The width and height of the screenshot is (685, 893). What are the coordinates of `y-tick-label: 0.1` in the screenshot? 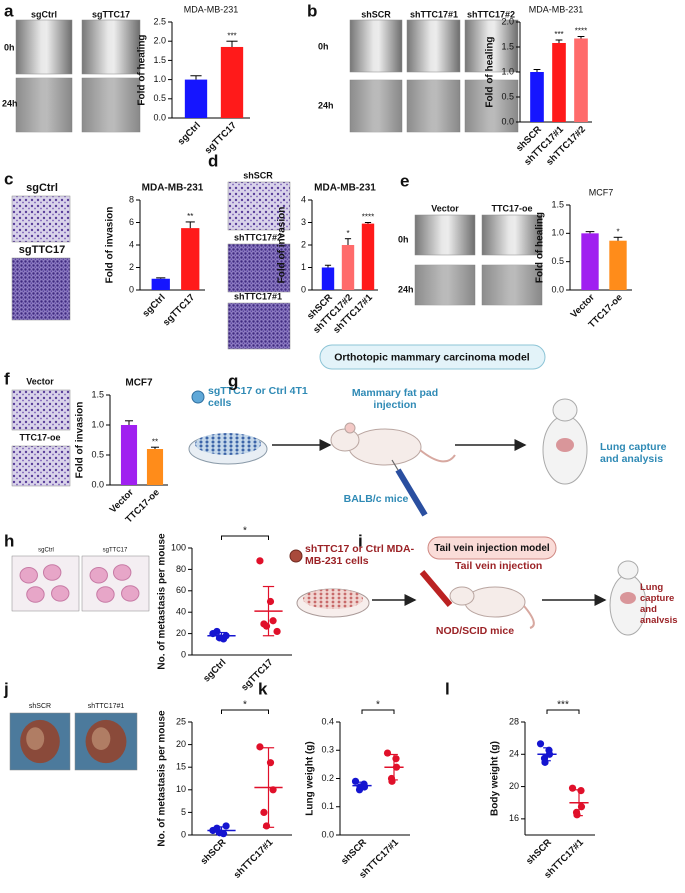 It's located at (327, 806).